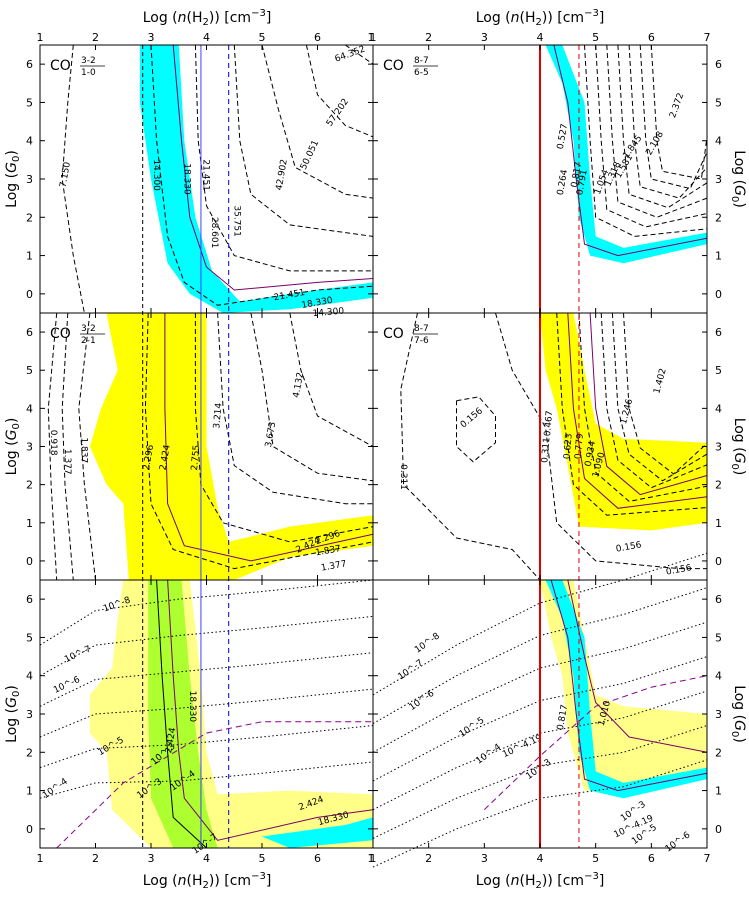  I want to click on x-tick-label-bottom-right: 3, so click(484, 858).